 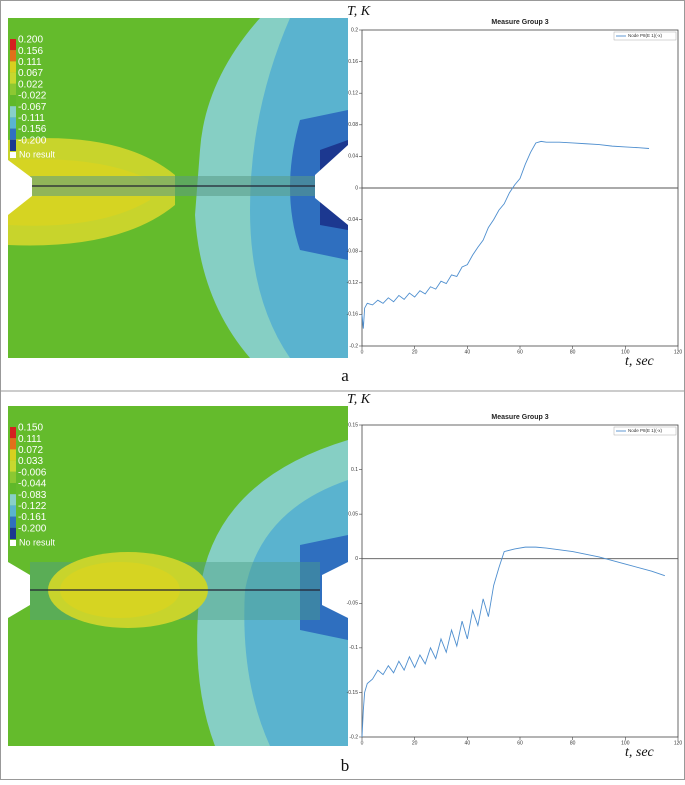 I want to click on y-tick-label: -0.04, so click(x=353, y=220).